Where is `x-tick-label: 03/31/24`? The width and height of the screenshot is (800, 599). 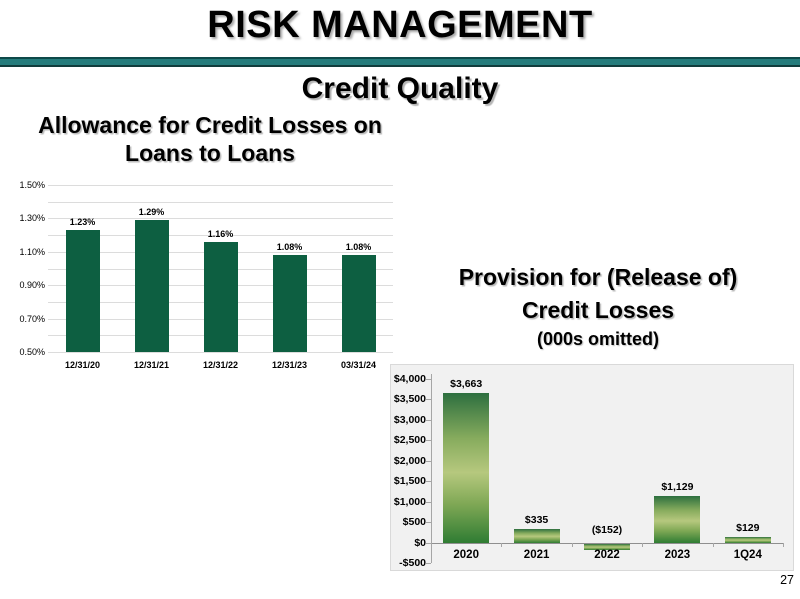
x-tick-label: 03/31/24 is located at coordinates (358, 365).